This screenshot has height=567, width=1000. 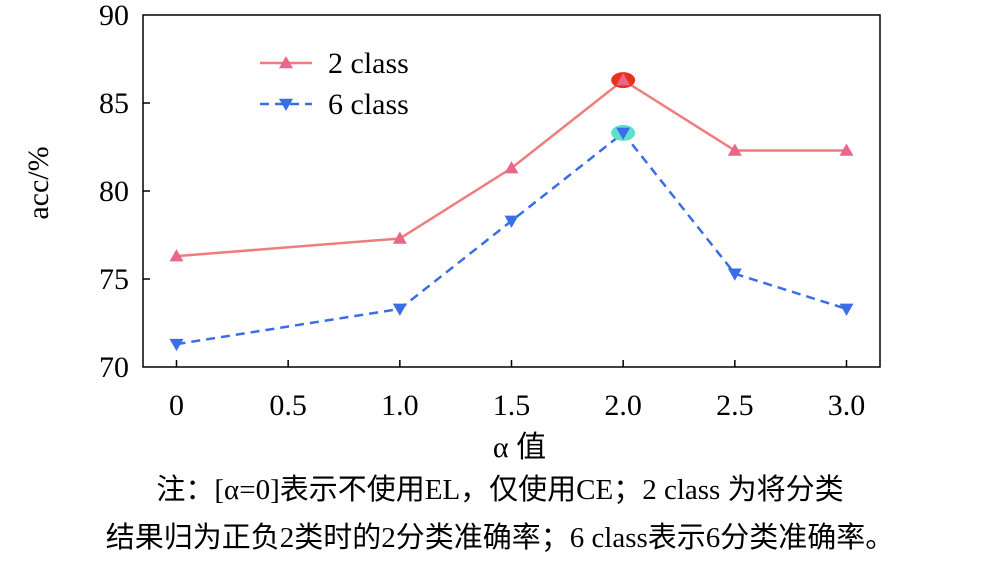 I want to click on note-line-1: 注：[α=0]表示不使用EL，仅使用CE；2 class 为将分类, so click(x=500, y=490).